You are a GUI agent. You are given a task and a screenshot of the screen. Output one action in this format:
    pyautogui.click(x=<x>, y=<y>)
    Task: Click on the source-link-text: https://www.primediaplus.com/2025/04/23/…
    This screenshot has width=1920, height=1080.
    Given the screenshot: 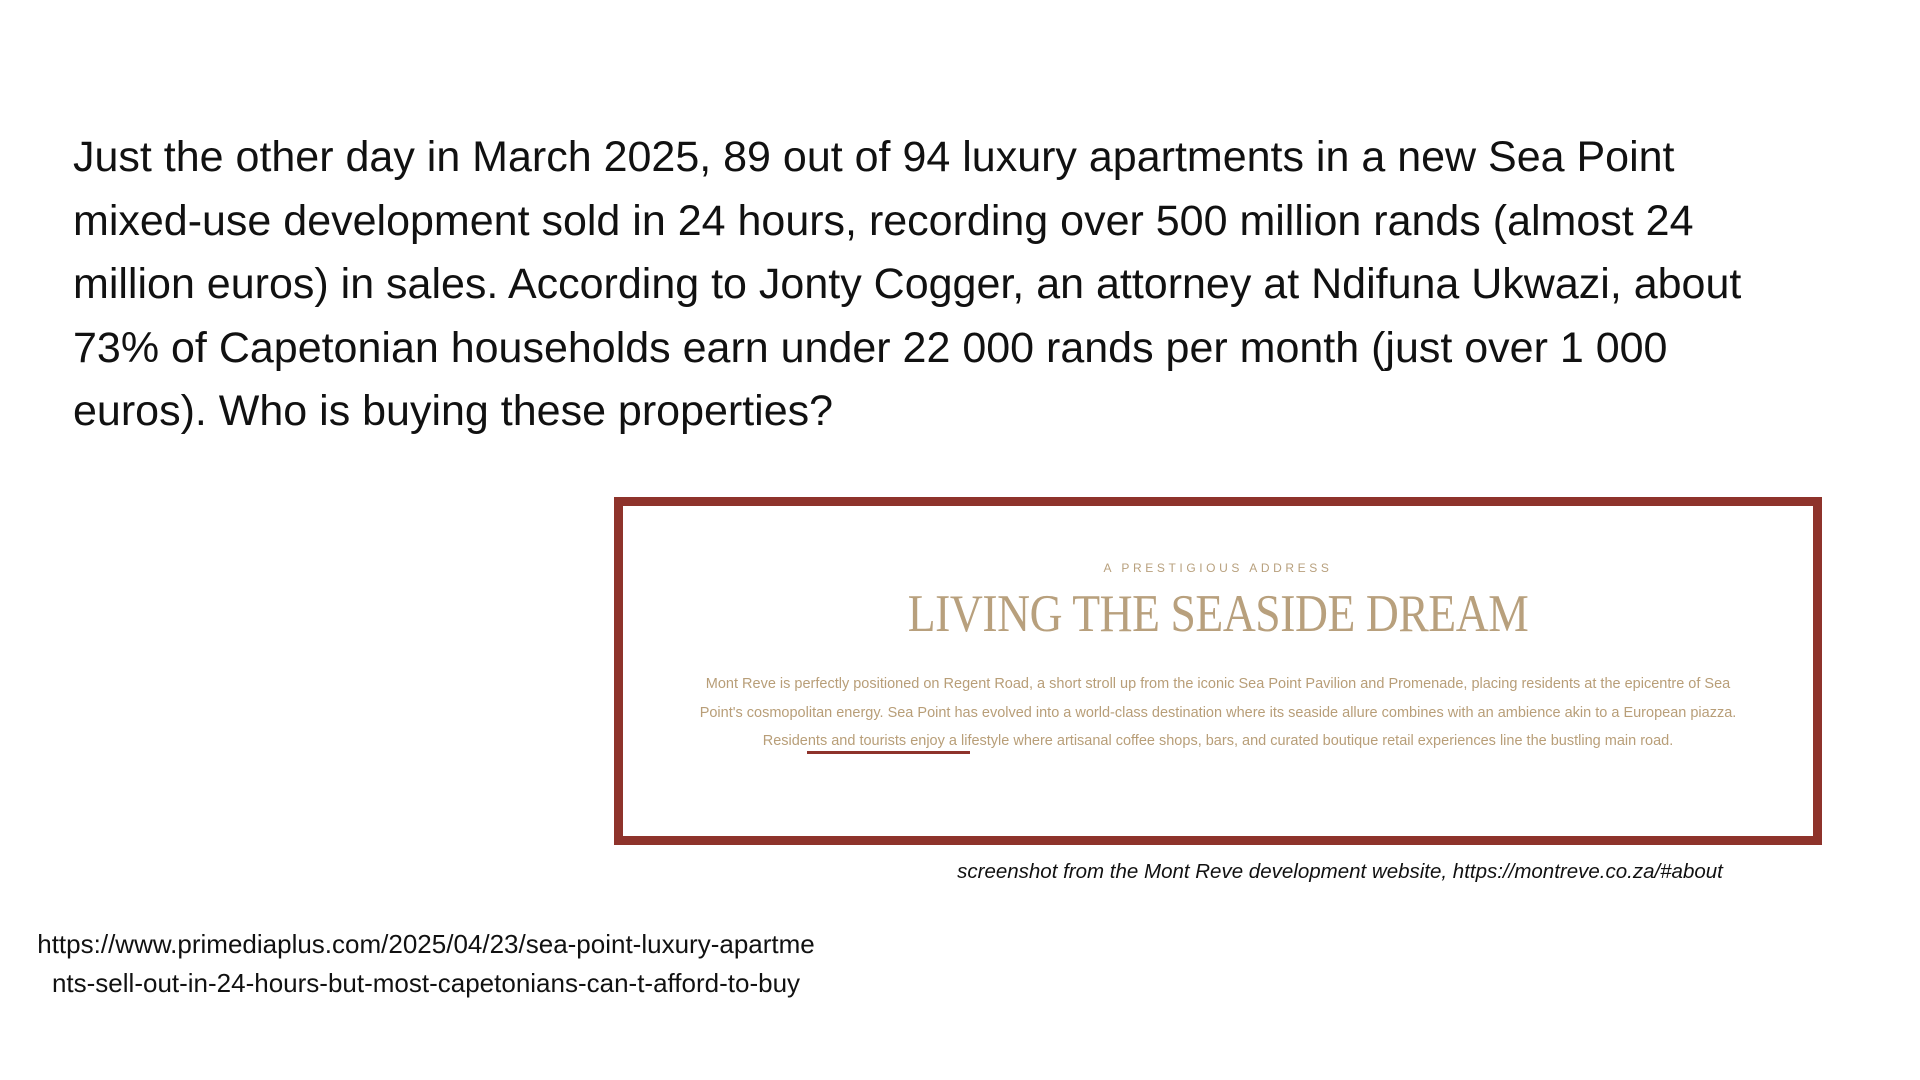 What is the action you would take?
    pyautogui.click(x=426, y=963)
    